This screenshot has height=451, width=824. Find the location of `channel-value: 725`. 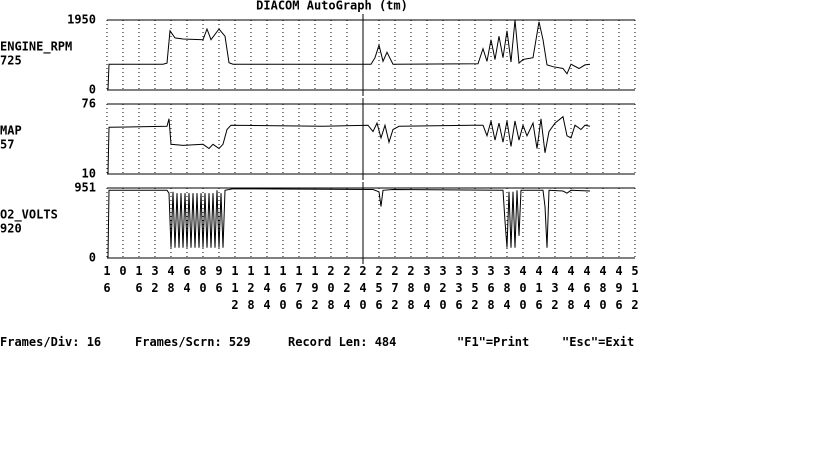

channel-value: 725 is located at coordinates (11, 61).